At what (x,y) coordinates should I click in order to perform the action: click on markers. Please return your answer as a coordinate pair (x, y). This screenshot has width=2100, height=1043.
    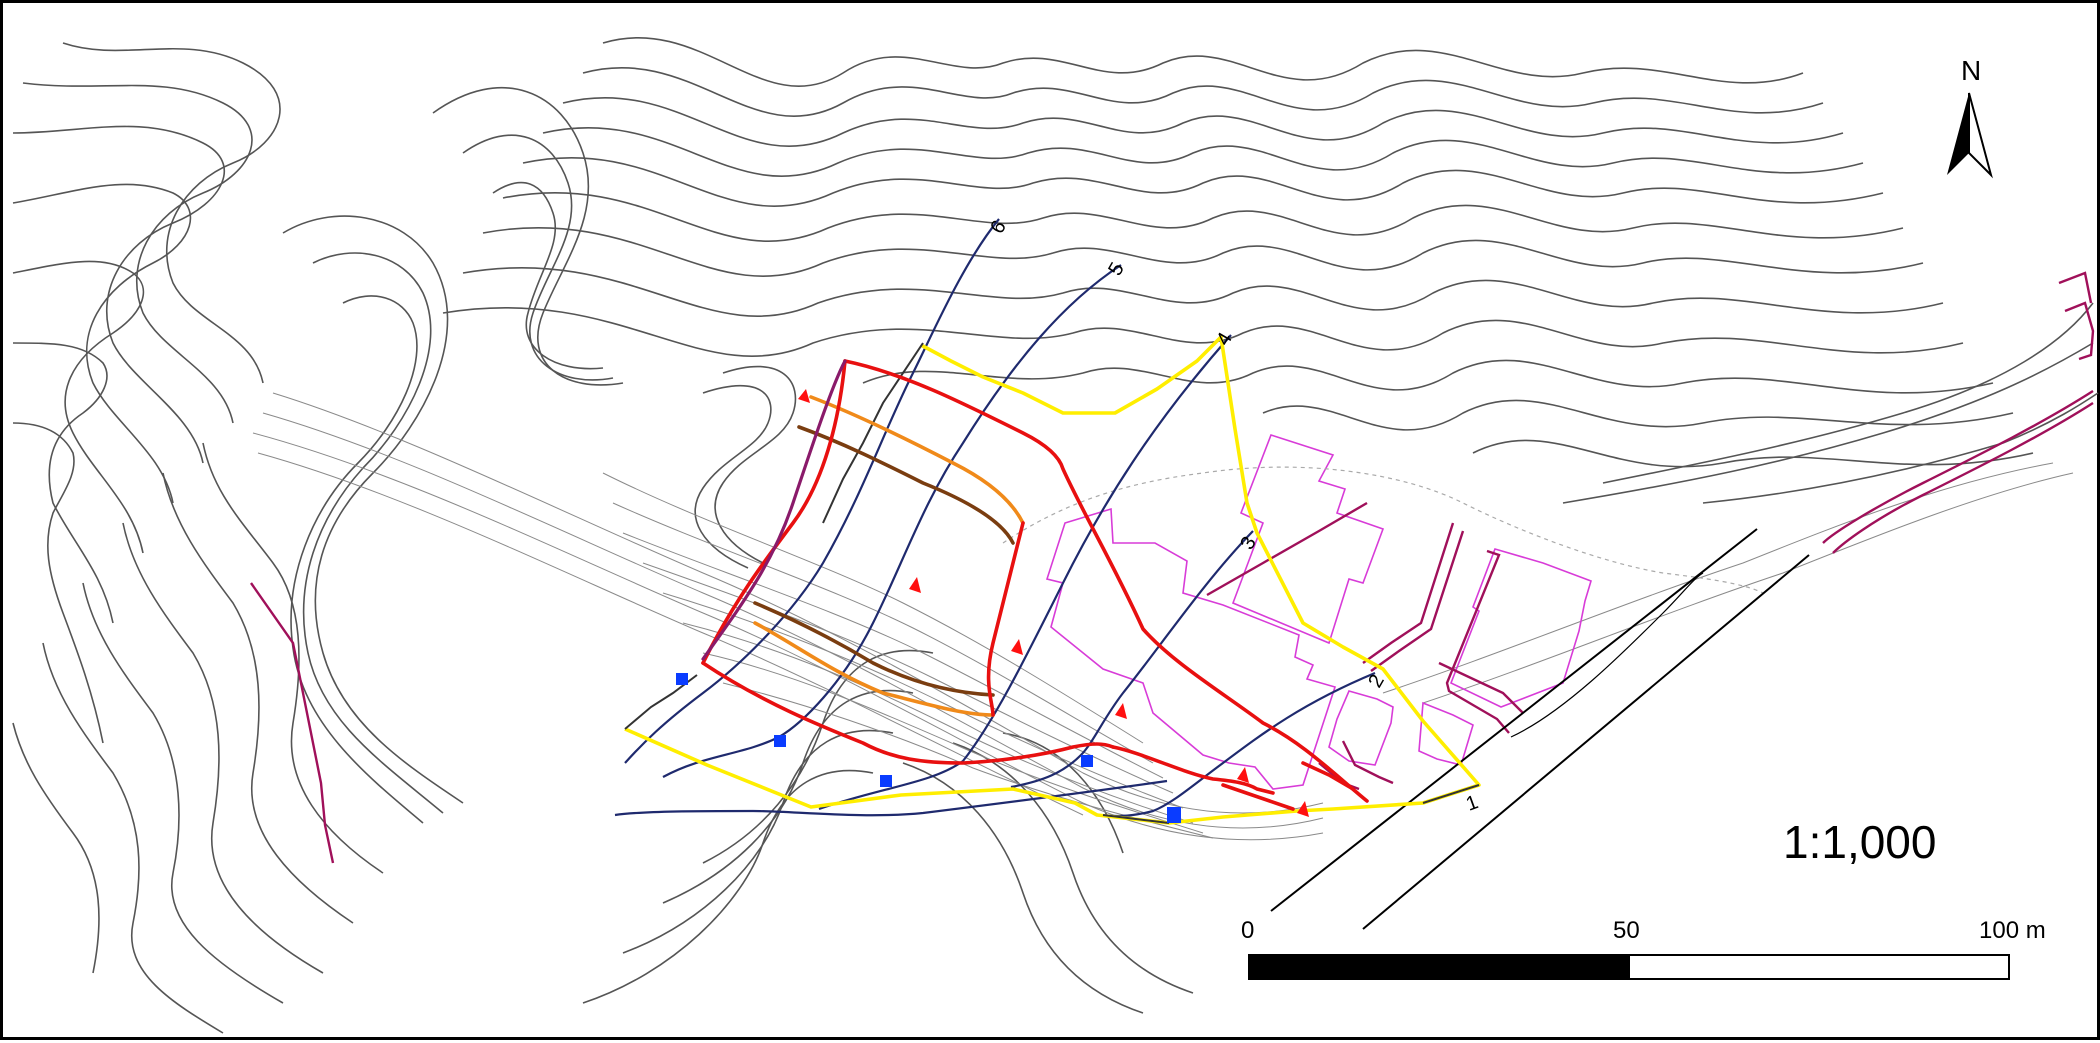
    Looking at the image, I should click on (992, 606).